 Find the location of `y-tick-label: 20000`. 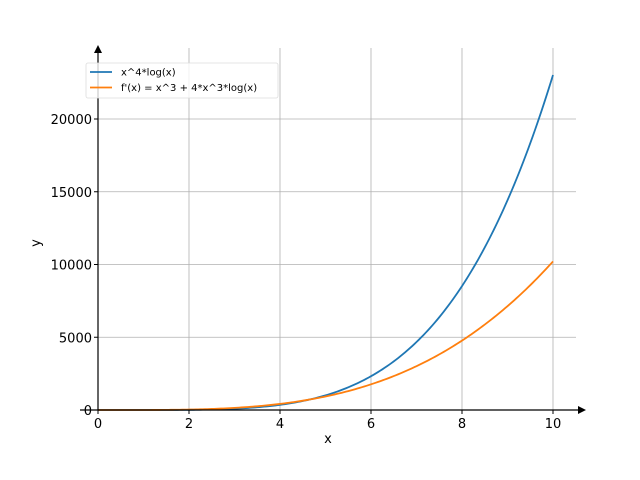

y-tick-label: 20000 is located at coordinates (71, 120).